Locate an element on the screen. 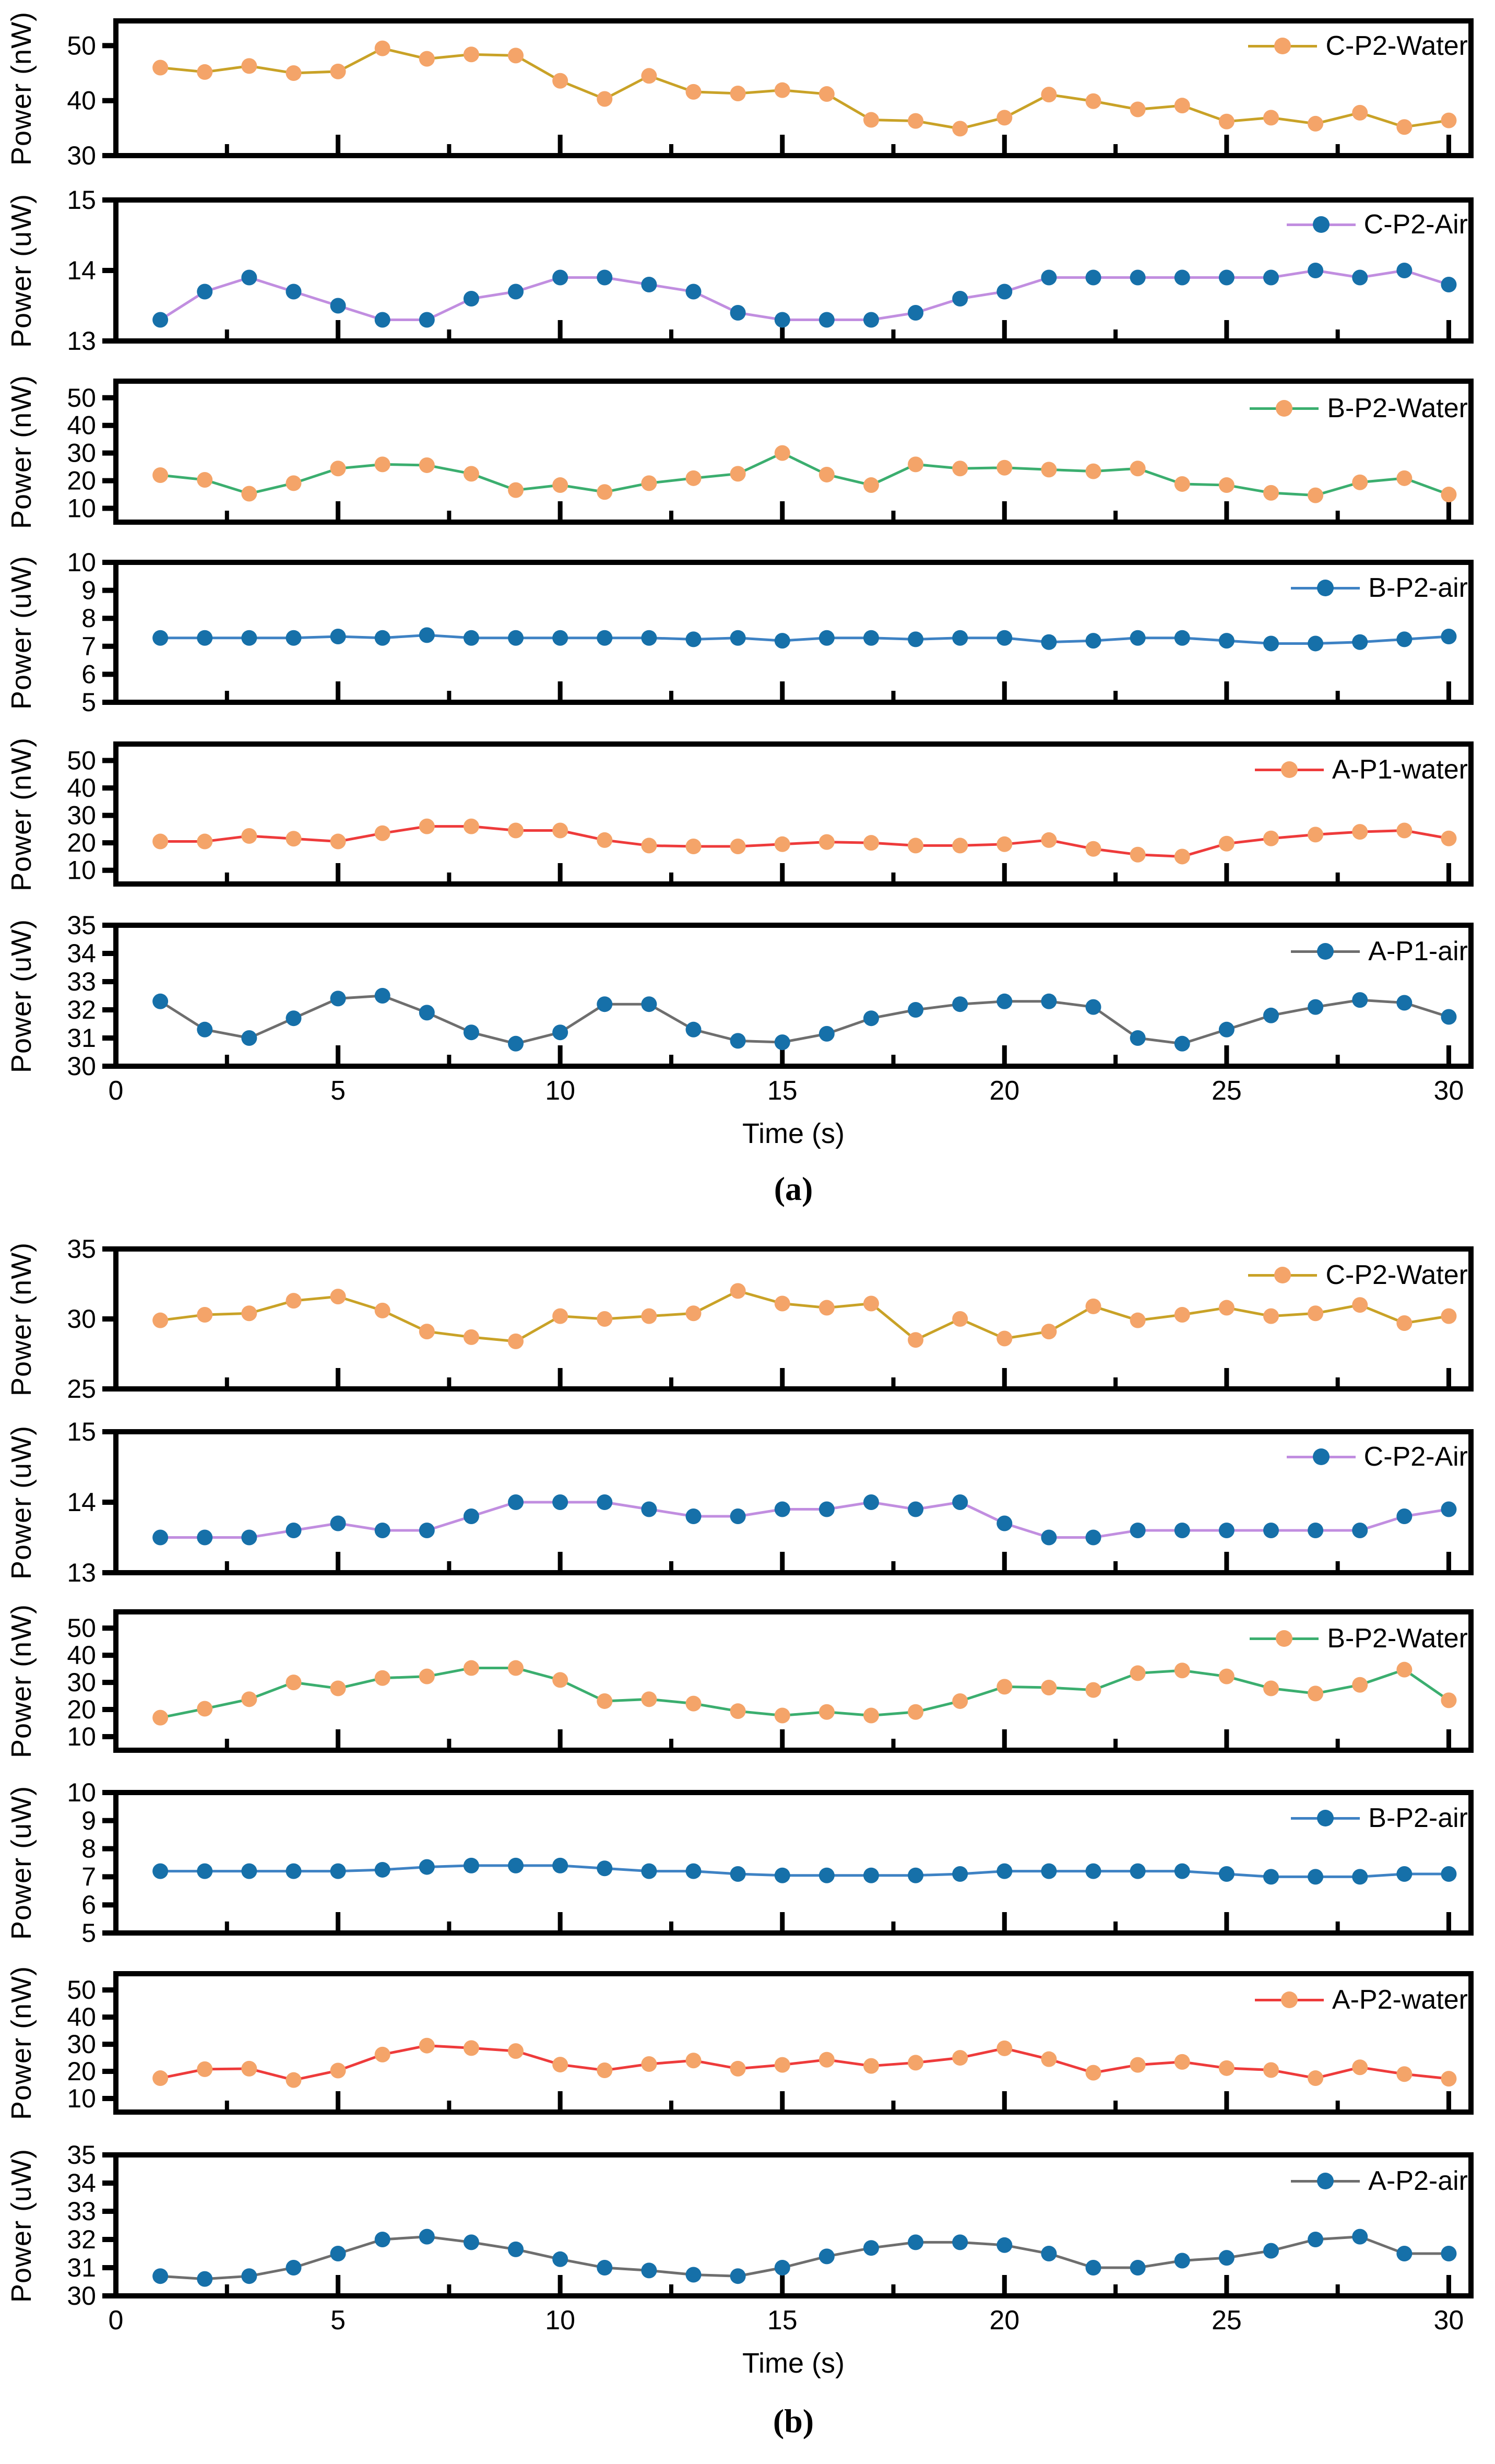 The width and height of the screenshot is (1495, 2464). svg-text: 34 is located at coordinates (81, 953).